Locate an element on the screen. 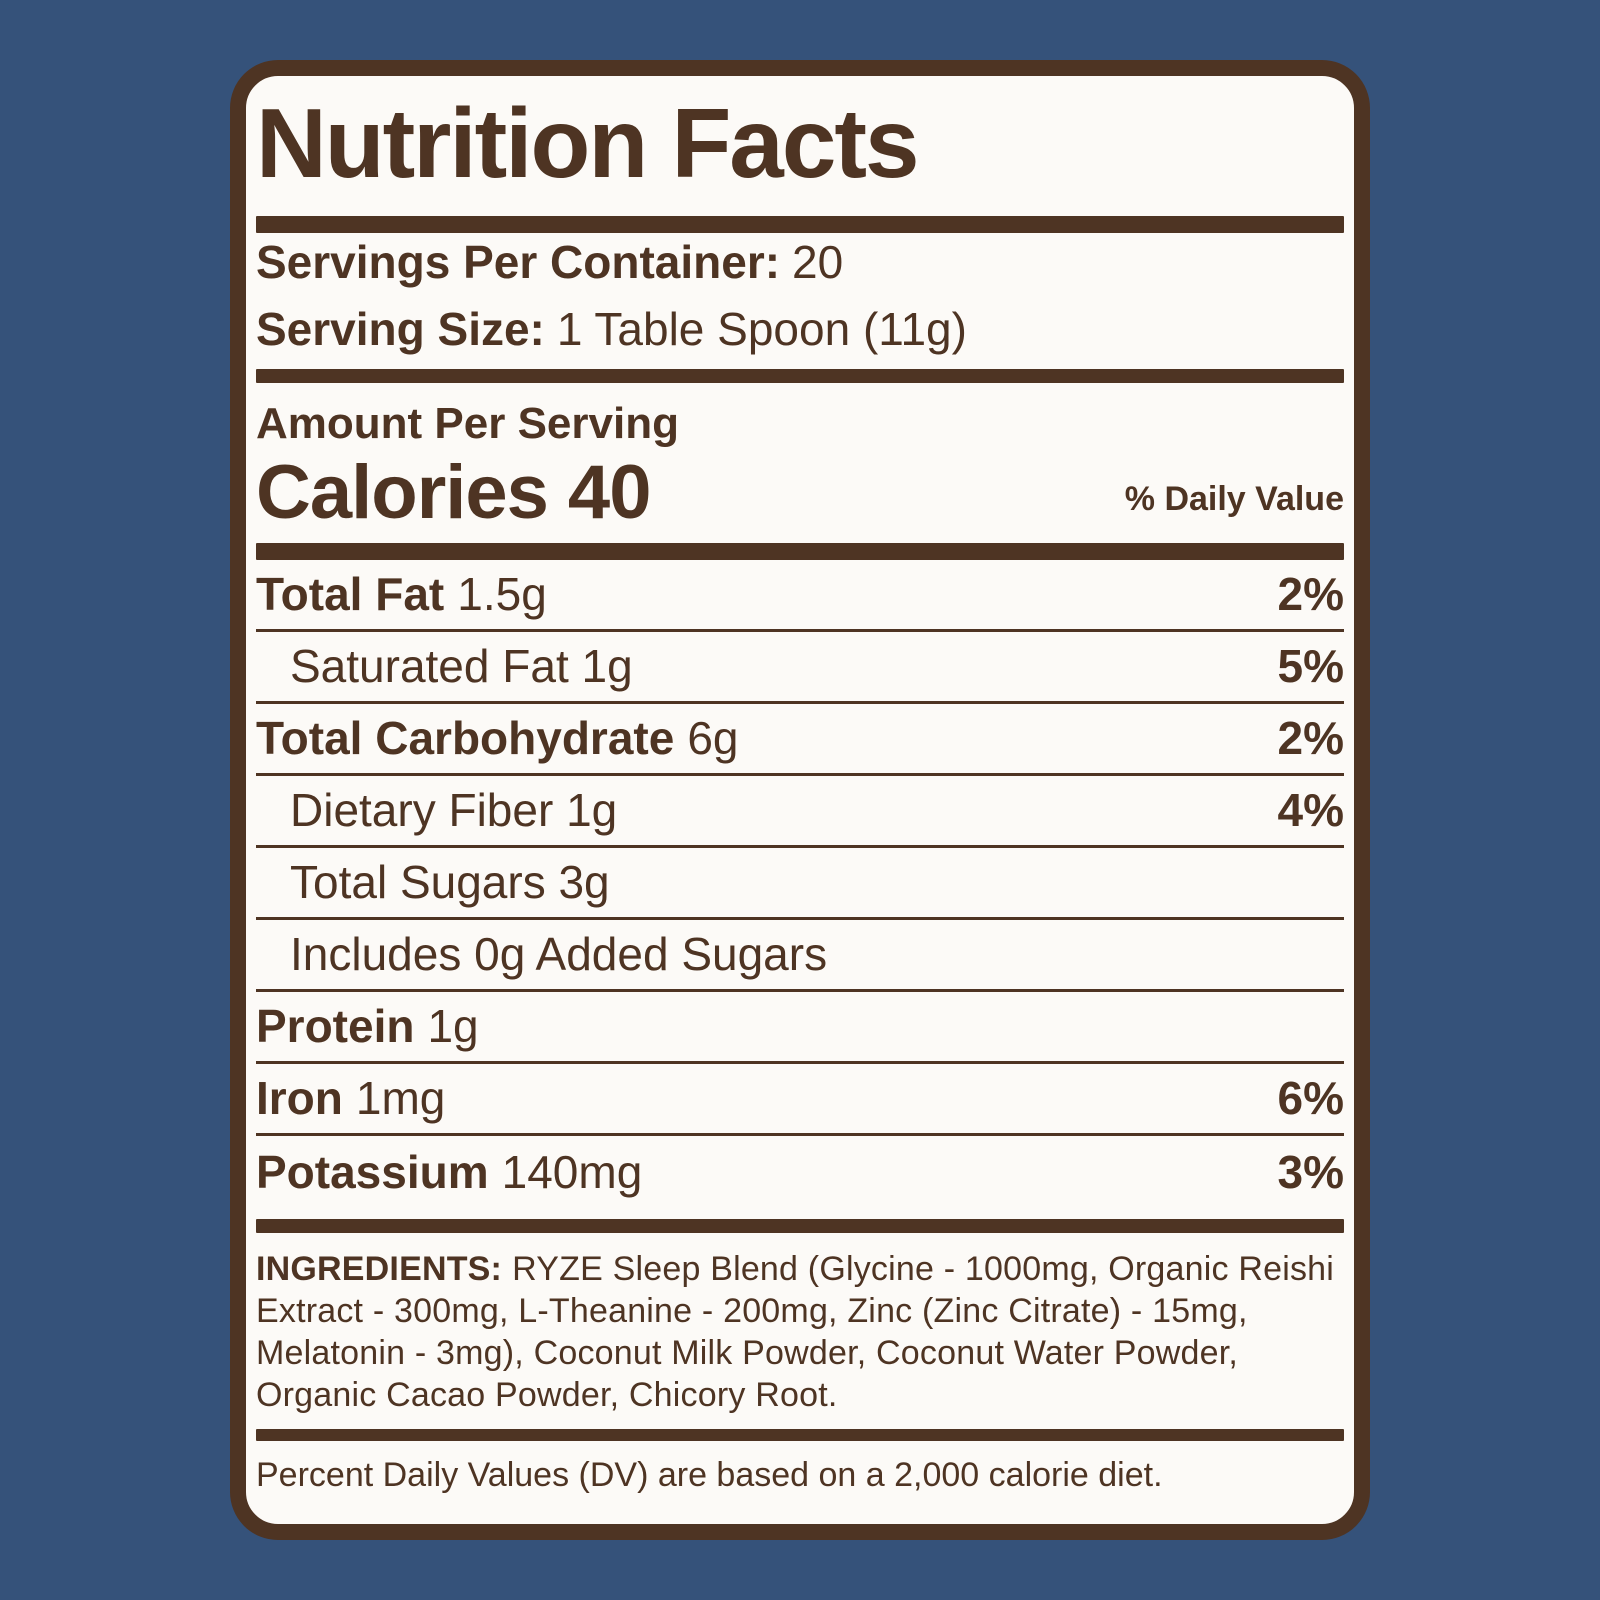 This screenshot has width=1600, height=1600. nutrient-amount: 1g is located at coordinates (453, 1026).